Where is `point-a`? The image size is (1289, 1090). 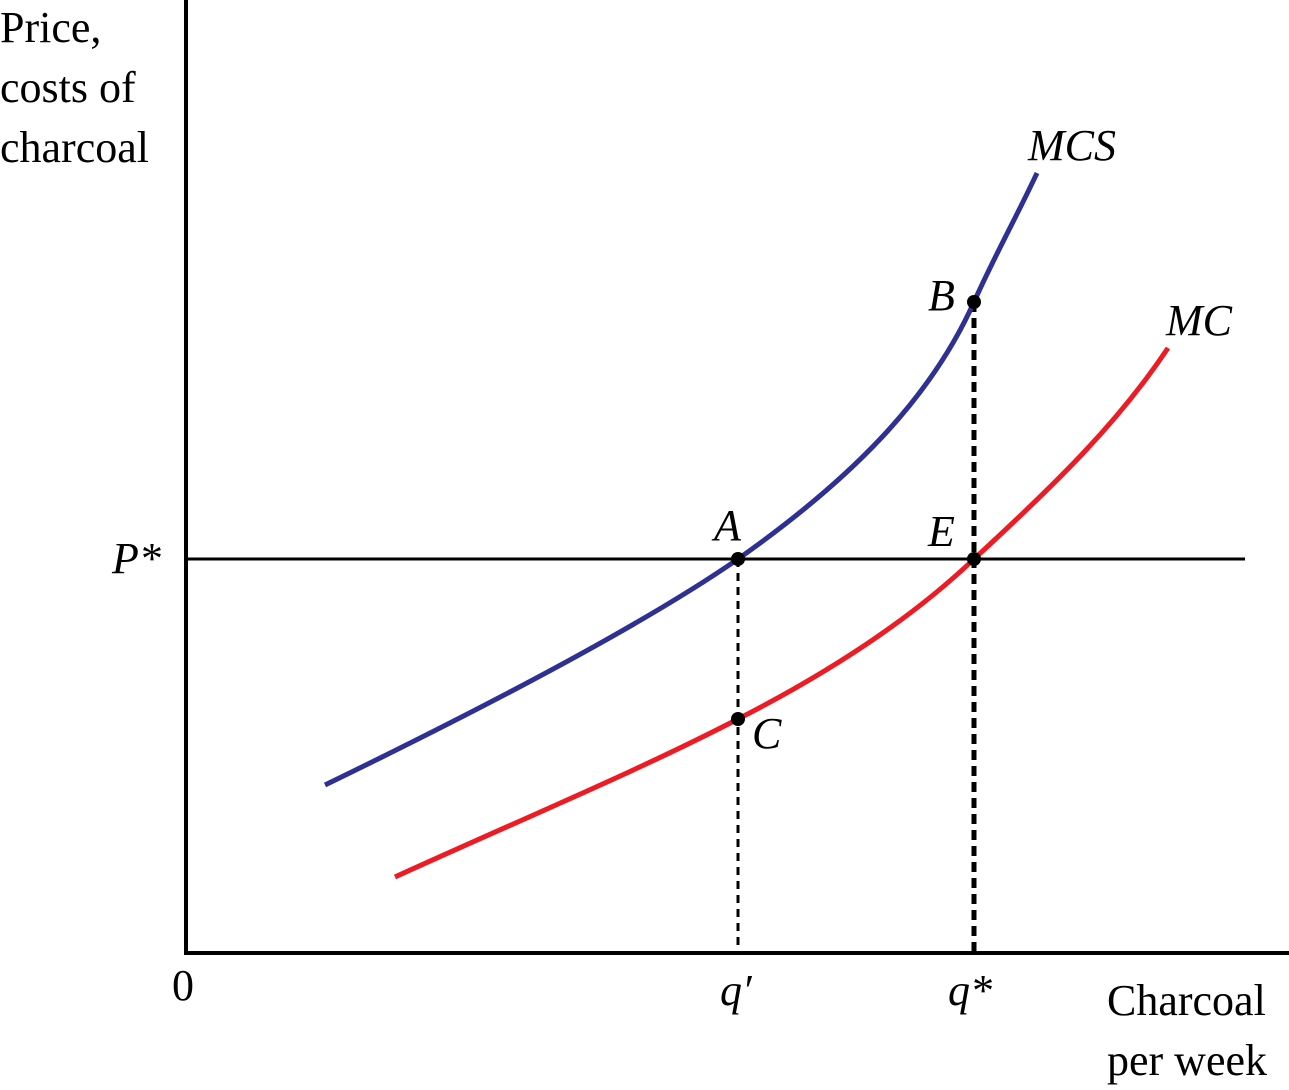 point-a is located at coordinates (738, 559).